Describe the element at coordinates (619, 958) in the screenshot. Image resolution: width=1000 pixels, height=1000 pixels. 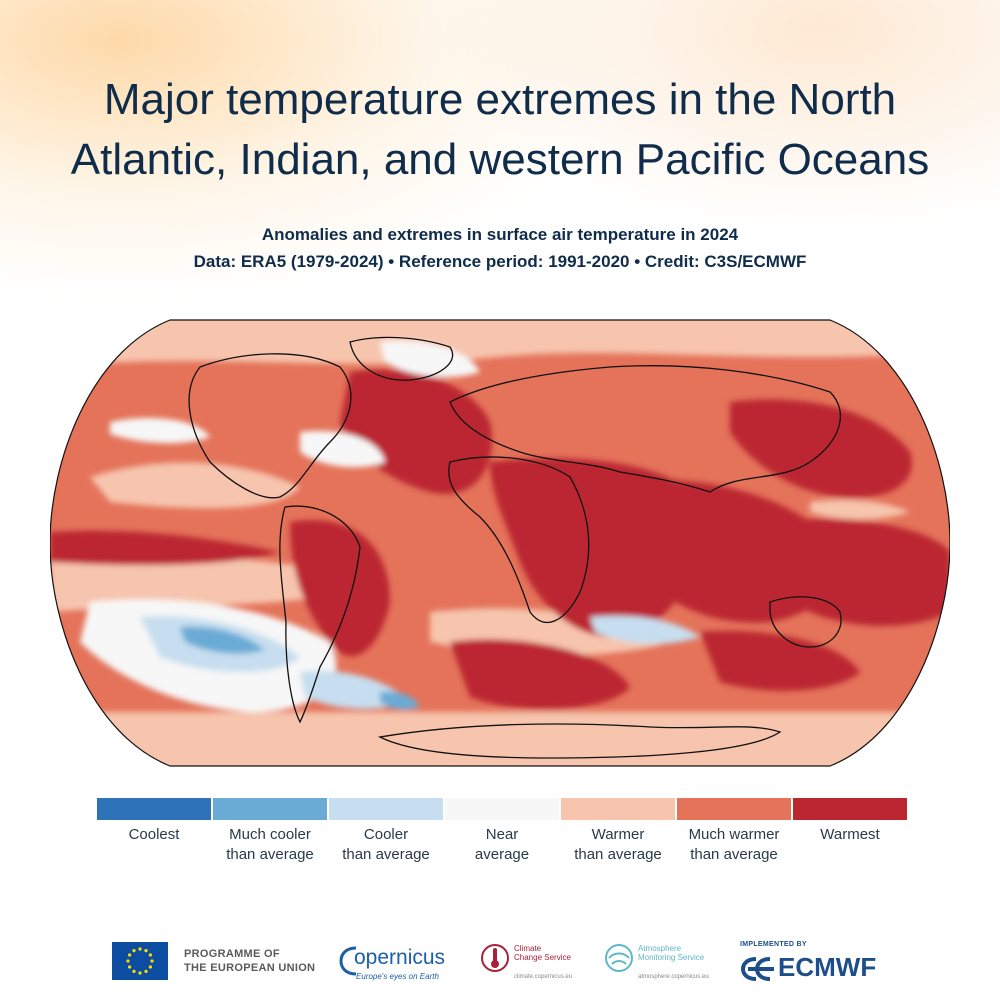
I see `atmosphere-icon` at that location.